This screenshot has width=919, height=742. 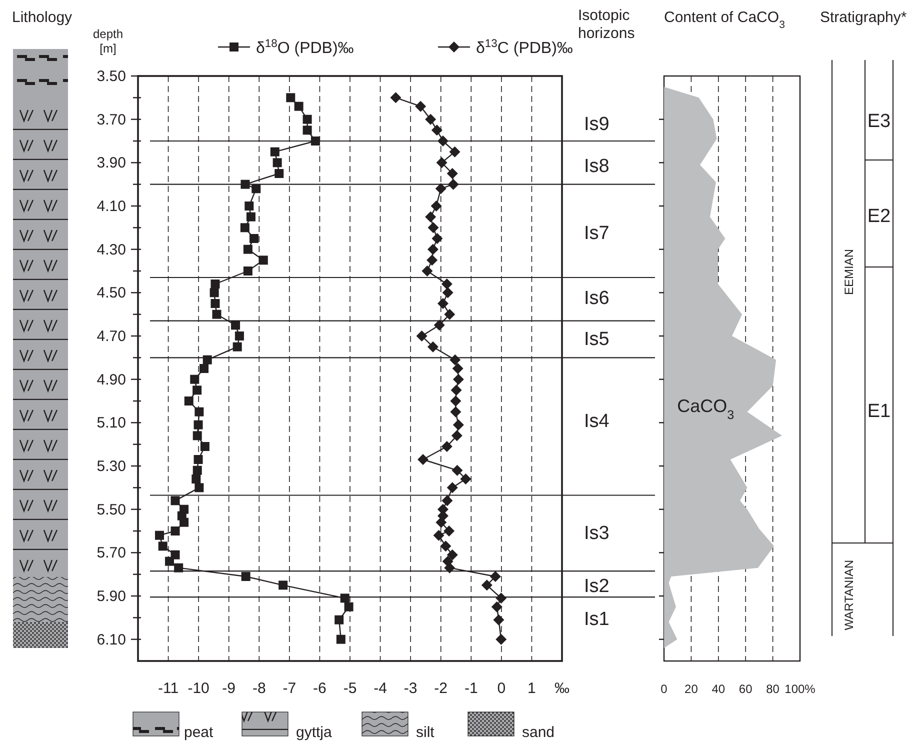 What do you see at coordinates (597, 298) in the screenshot?
I see `text: Is6` at bounding box center [597, 298].